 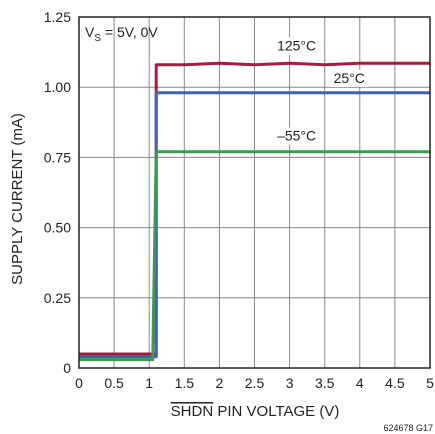 What do you see at coordinates (57, 192) in the screenshot?
I see `y-tick-labels: 0 0.25 0.50 0.75 1.00 1.25` at bounding box center [57, 192].